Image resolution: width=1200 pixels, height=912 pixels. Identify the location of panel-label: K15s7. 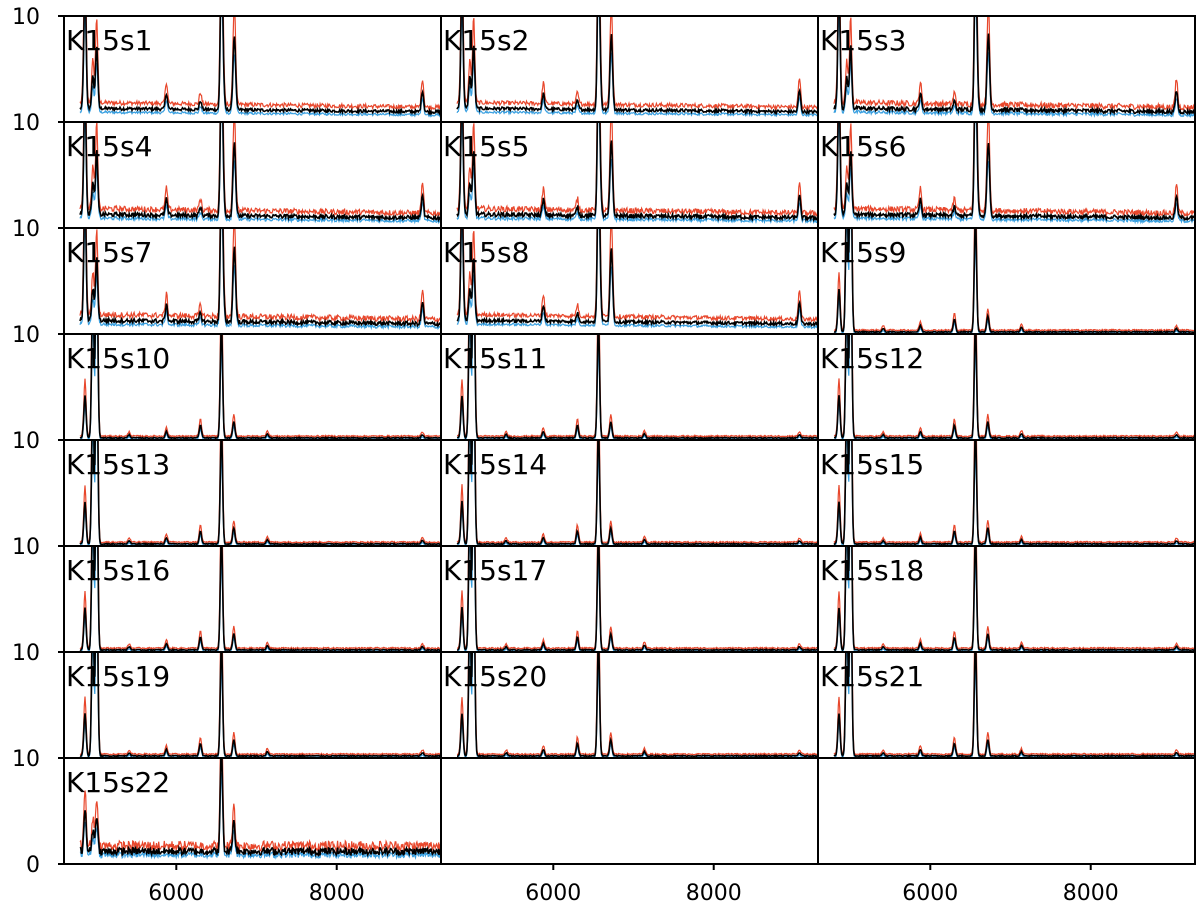
(109, 252).